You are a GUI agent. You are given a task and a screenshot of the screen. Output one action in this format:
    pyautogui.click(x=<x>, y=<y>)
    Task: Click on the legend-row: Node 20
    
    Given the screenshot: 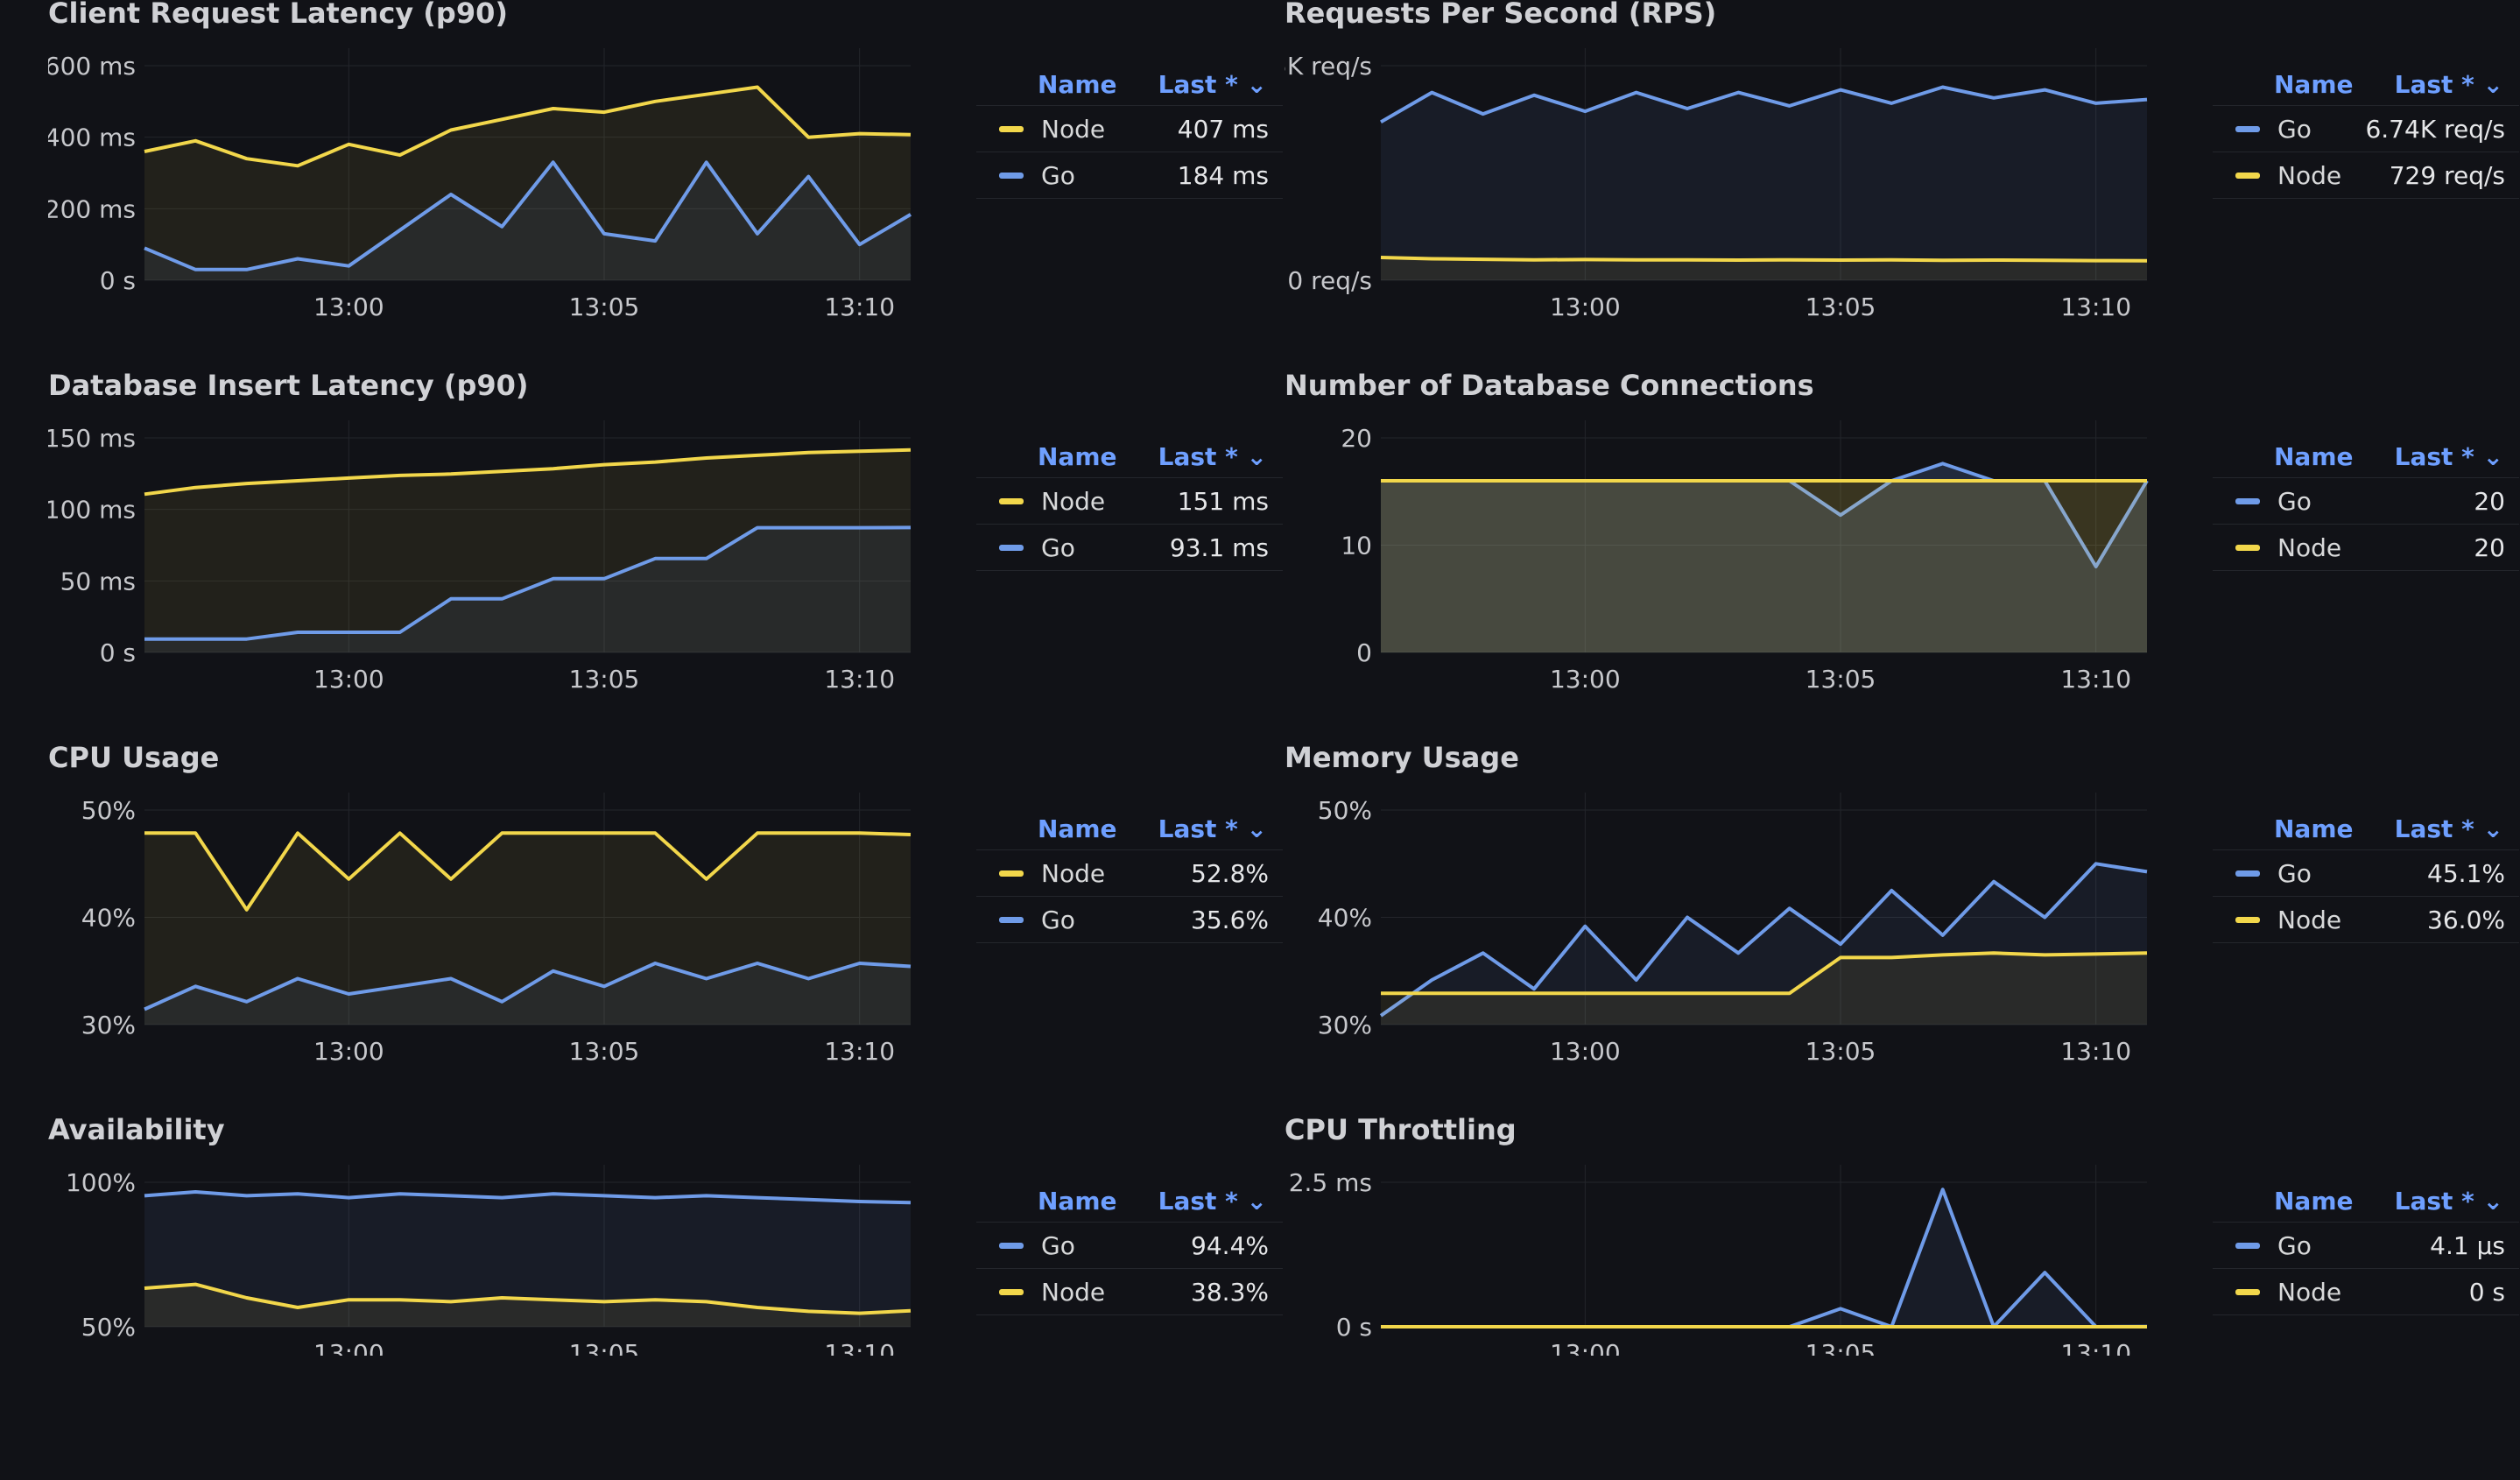 What is the action you would take?
    pyautogui.click(x=2366, y=548)
    